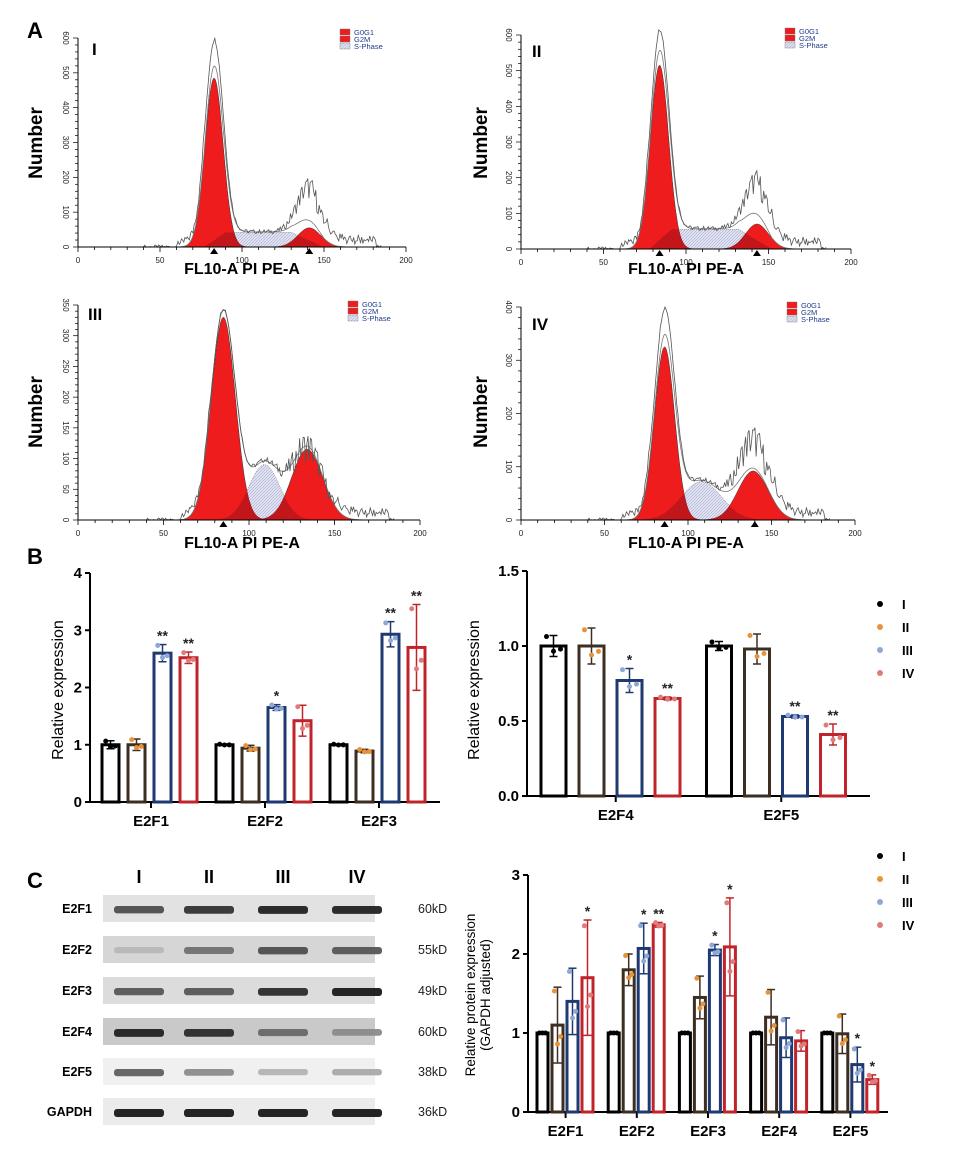 Image resolution: width=955 pixels, height=1153 pixels. Describe the element at coordinates (908, 673) in the screenshot. I see `legend-label: IV` at that location.